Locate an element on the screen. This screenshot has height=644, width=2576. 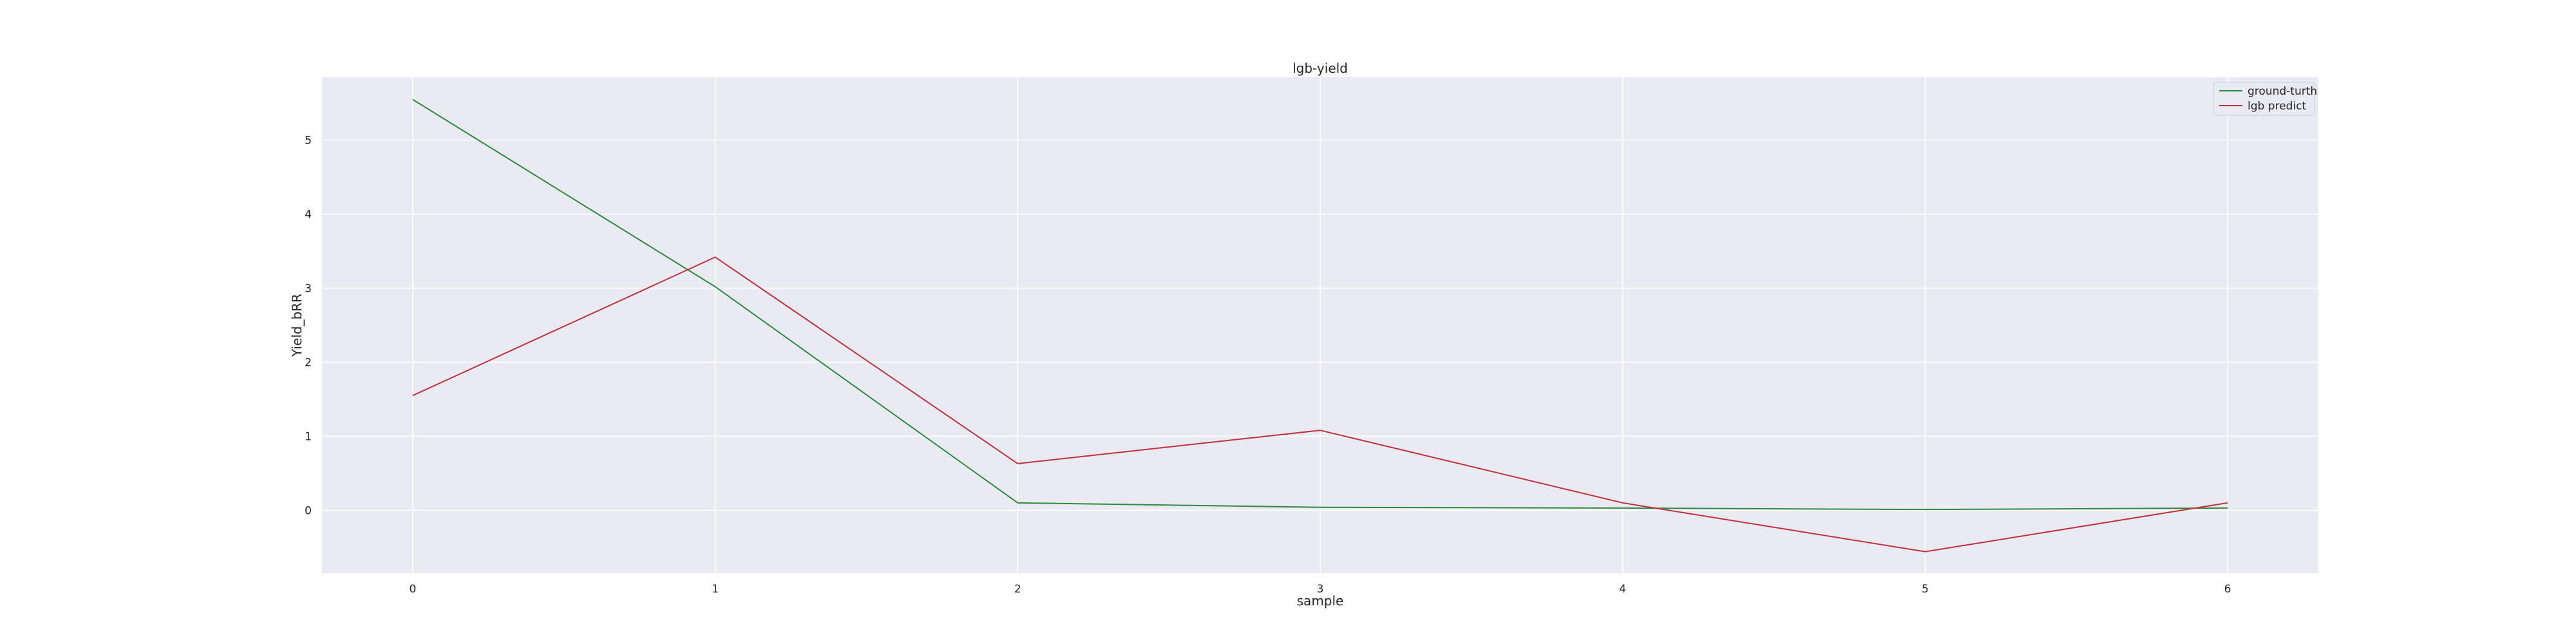
x-tick-label: 6 is located at coordinates (2227, 589).